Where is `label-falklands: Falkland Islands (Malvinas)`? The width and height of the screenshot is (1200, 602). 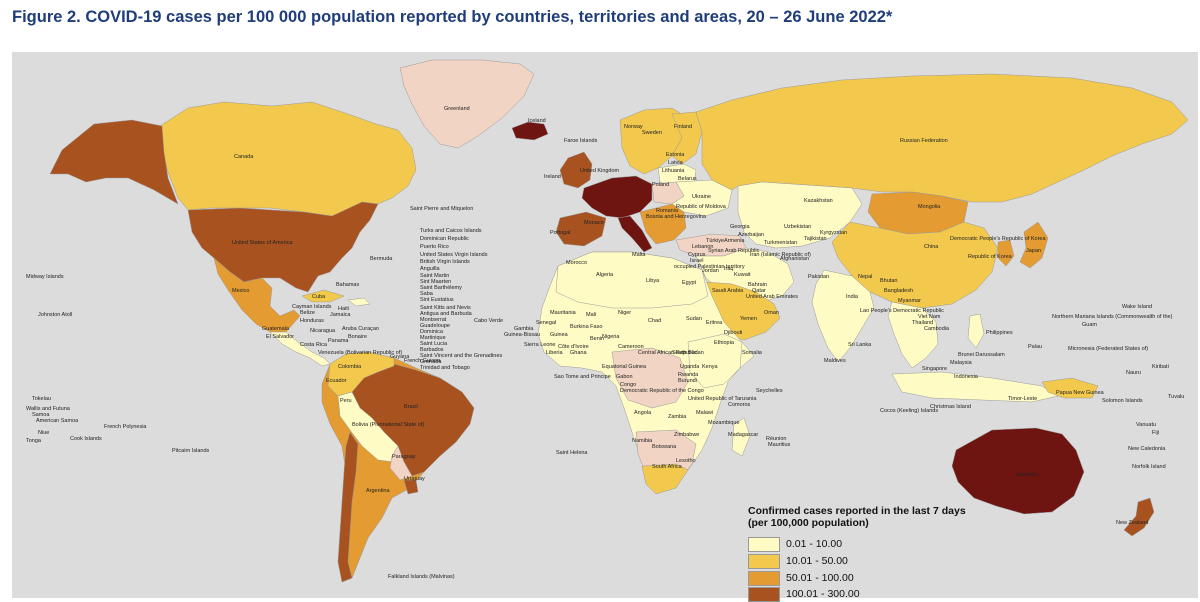
label-falklands: Falkland Islands (Malvinas) is located at coordinates (421, 577).